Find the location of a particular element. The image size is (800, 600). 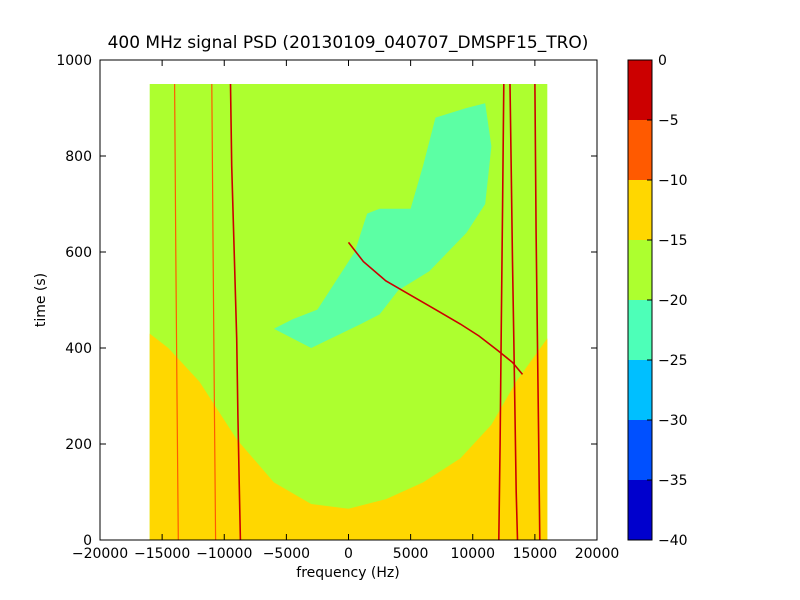

psd-region is located at coordinates (382, 225).